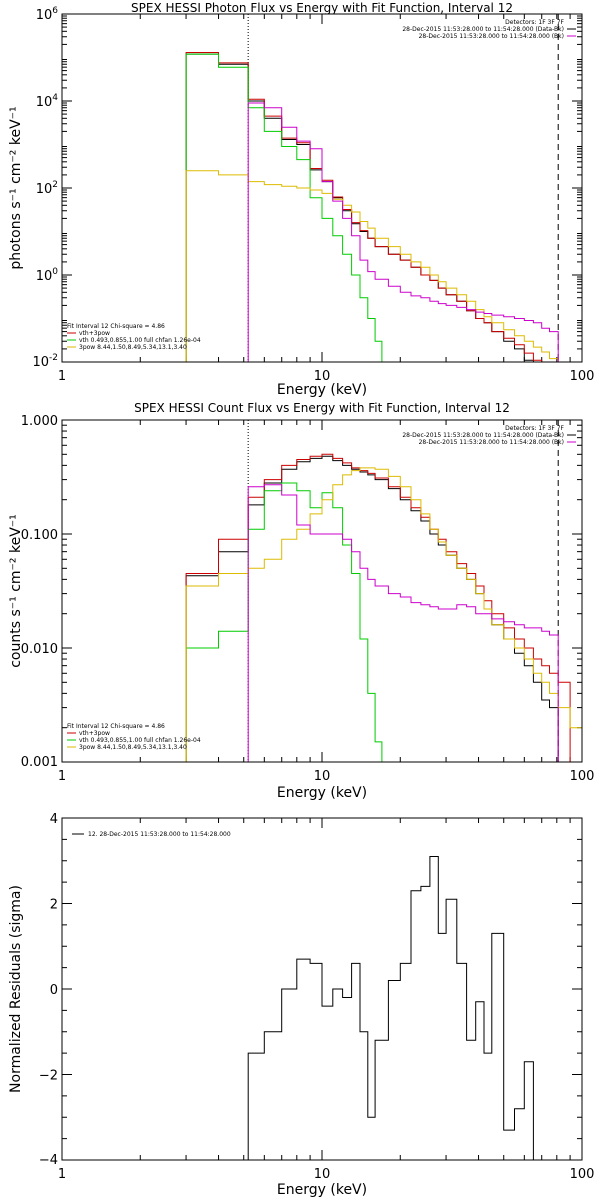 The height and width of the screenshot is (1200, 600). I want to click on y-tick-label: 0.001, so click(39, 762).